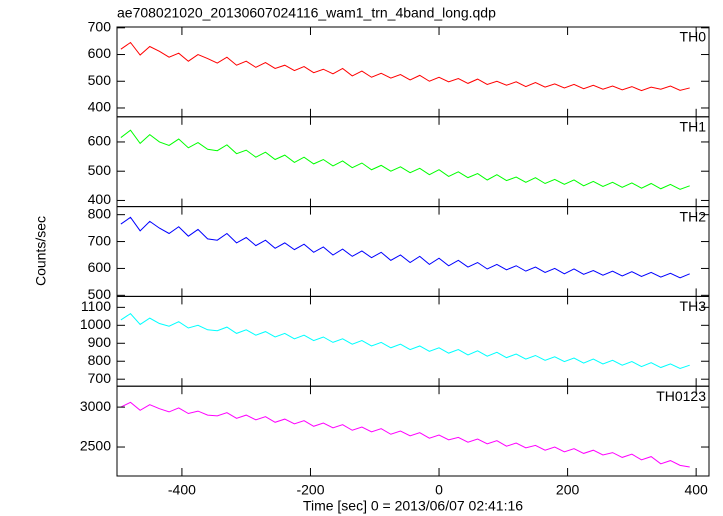 The height and width of the screenshot is (516, 723). I want to click on panel-label: TH0123, so click(681, 396).